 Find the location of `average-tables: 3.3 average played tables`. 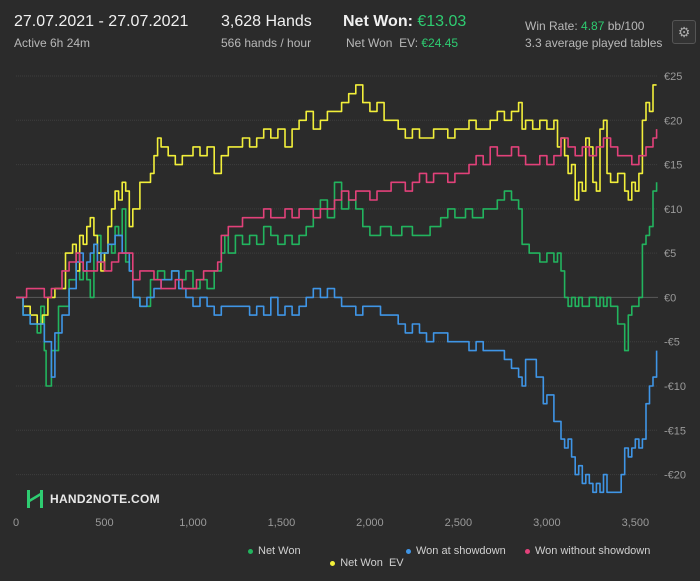

average-tables: 3.3 average played tables is located at coordinates (594, 43).